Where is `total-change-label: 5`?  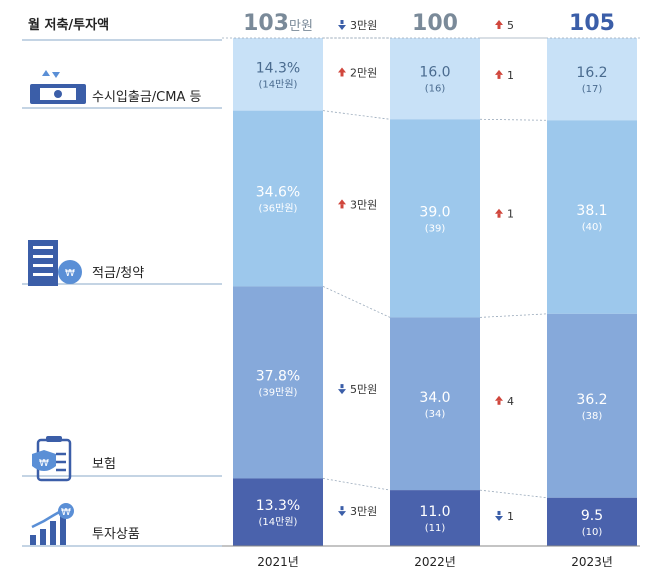 total-change-label: 5 is located at coordinates (510, 25).